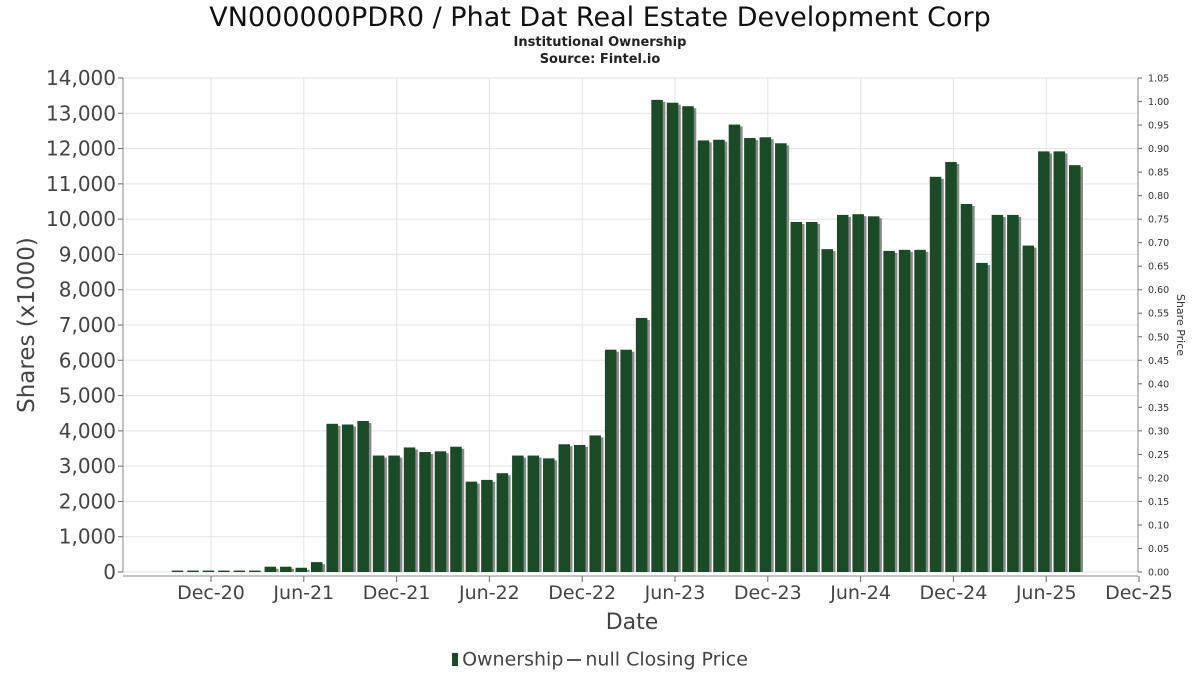  Describe the element at coordinates (860, 593) in the screenshot. I see `x-tick-label: Jun-24` at that location.